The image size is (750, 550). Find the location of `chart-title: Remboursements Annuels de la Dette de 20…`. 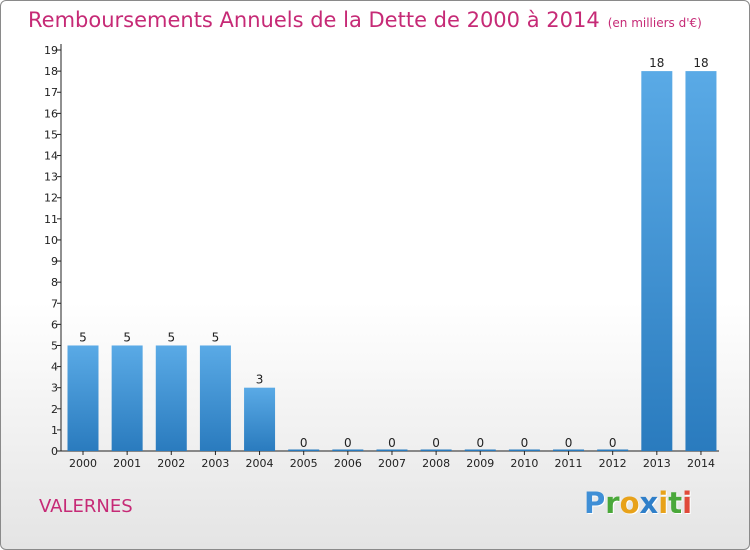

chart-title: Remboursements Annuels de la Dette de 20… is located at coordinates (365, 20).